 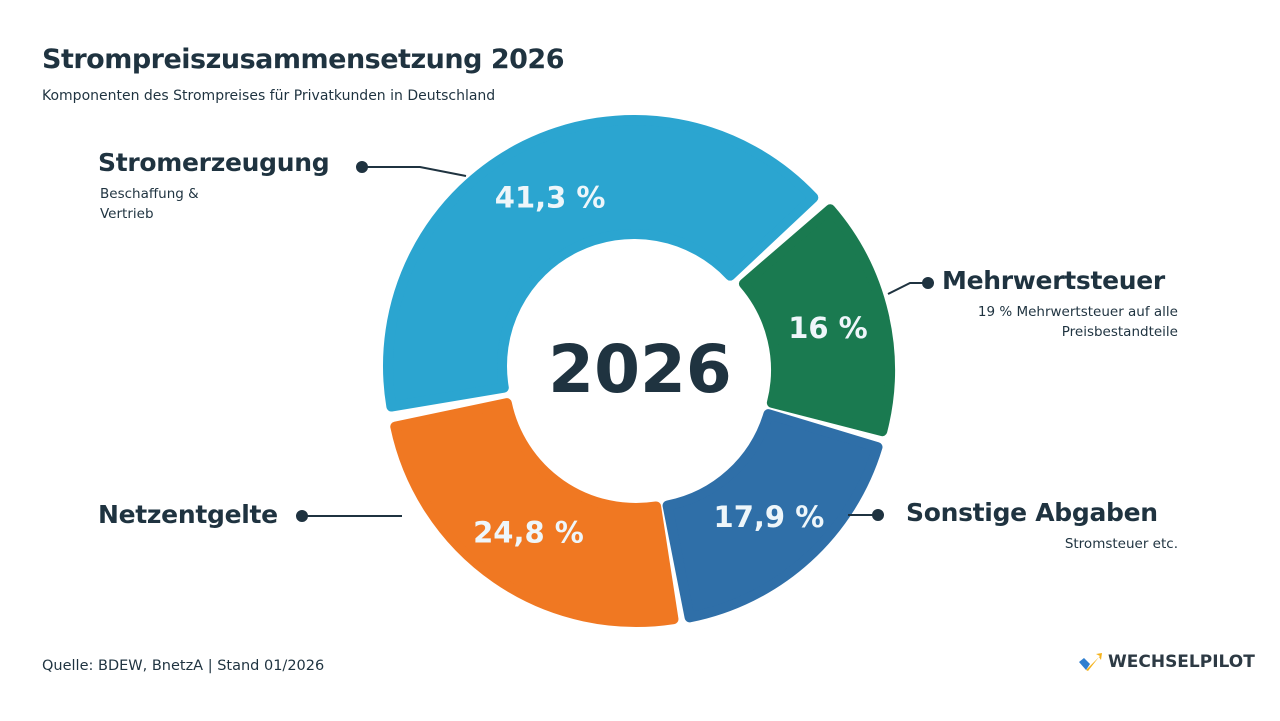 What do you see at coordinates (149, 204) in the screenshot?
I see `desc-stromerzeugung: Beschaffung & Vertrieb` at bounding box center [149, 204].